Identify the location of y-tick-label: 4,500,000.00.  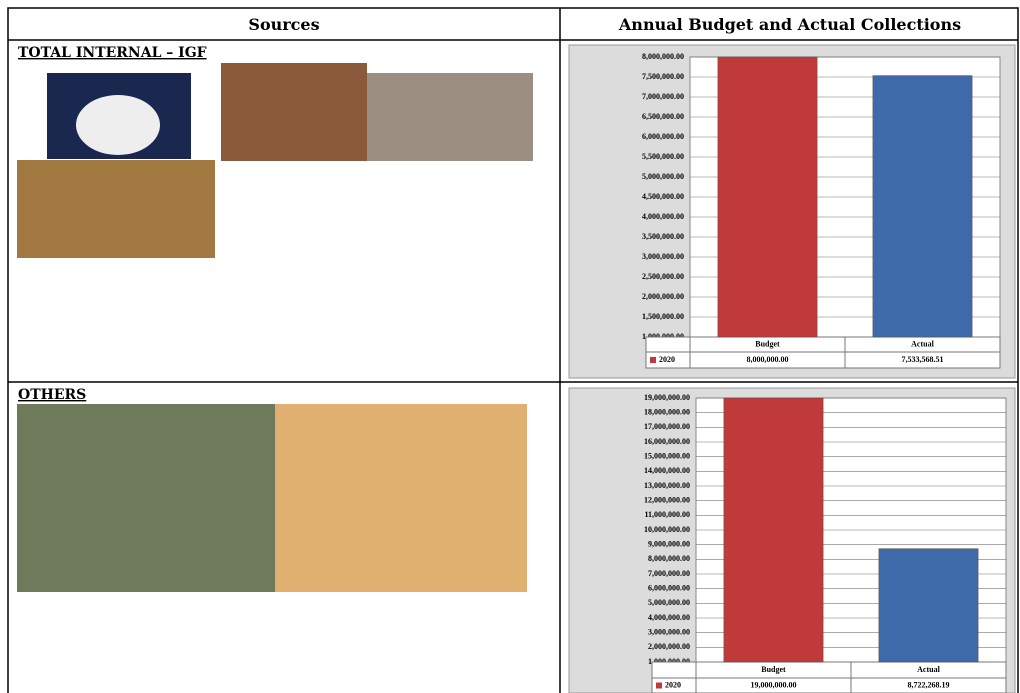
(663, 196).